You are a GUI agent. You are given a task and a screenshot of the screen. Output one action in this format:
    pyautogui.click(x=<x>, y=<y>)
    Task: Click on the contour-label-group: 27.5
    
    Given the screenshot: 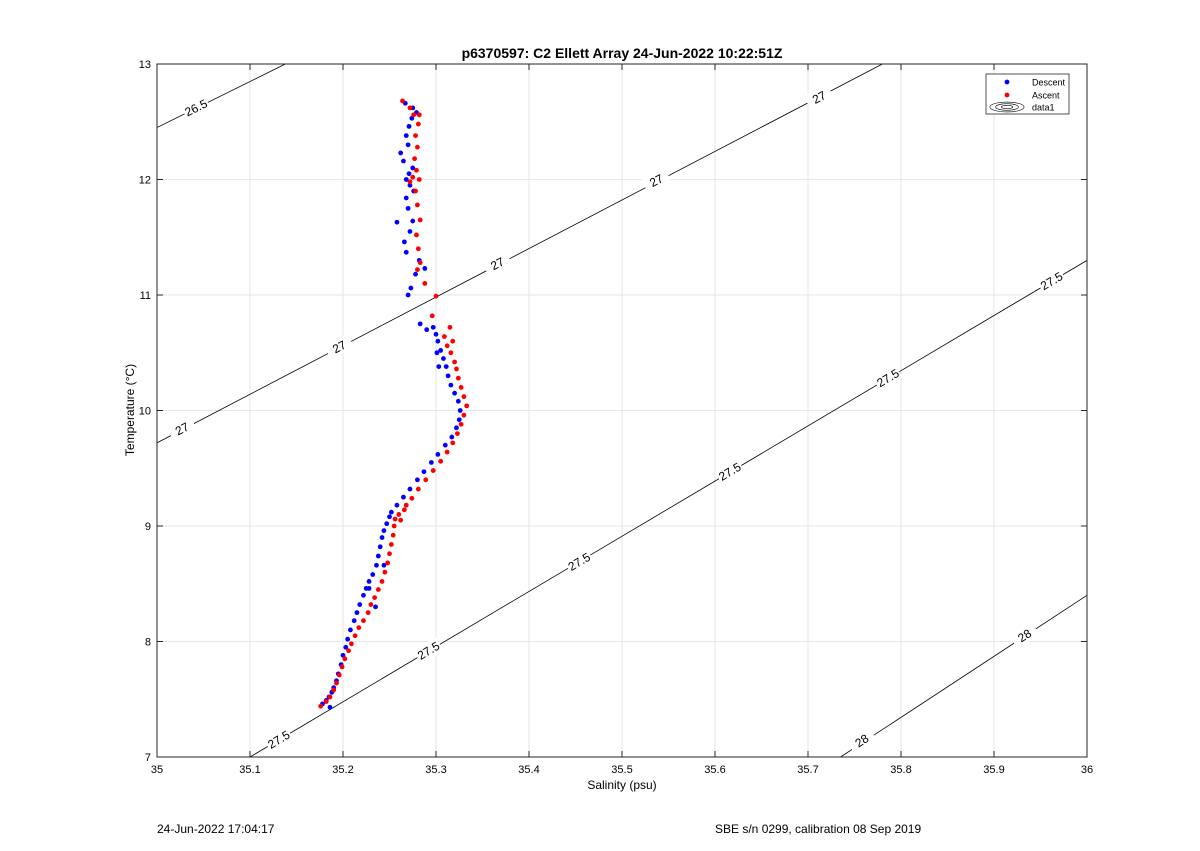 What is the action you would take?
    pyautogui.click(x=578, y=561)
    